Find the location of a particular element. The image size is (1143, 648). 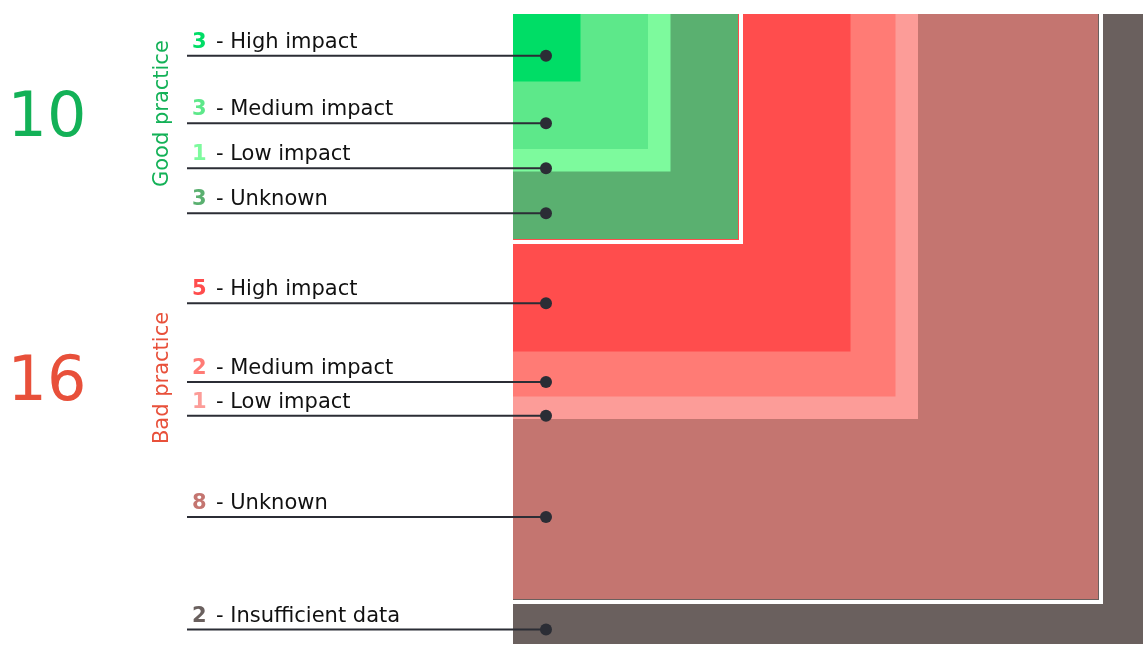

text: 10 is located at coordinates (47, 114).